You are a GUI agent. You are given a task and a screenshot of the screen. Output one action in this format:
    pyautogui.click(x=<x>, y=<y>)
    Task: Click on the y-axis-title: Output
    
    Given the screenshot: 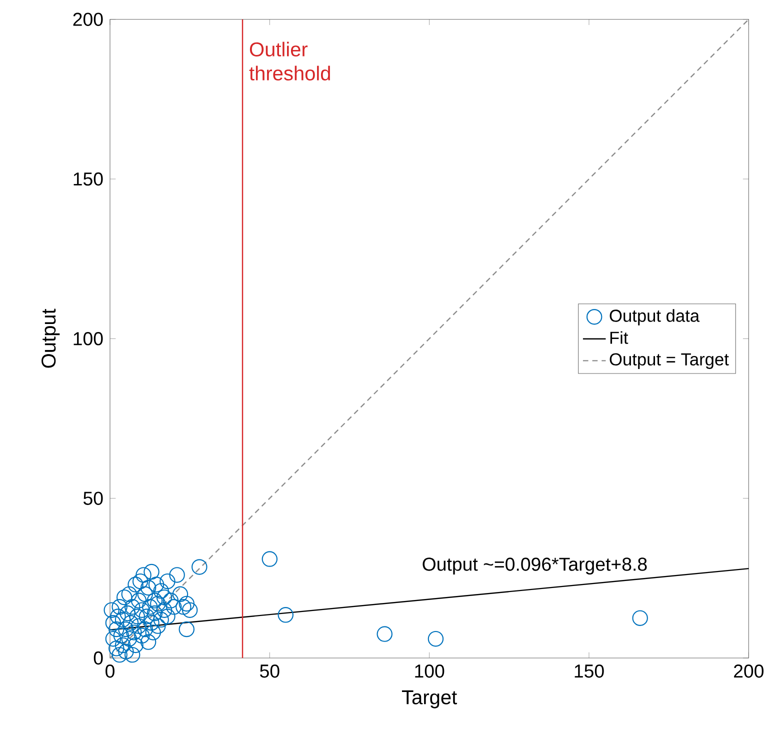 What is the action you would take?
    pyautogui.click(x=51, y=338)
    